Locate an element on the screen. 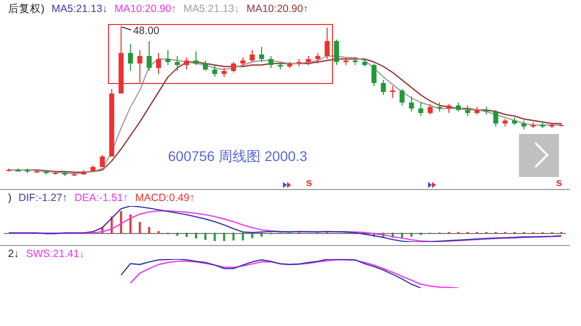 The width and height of the screenshot is (581, 326). series-label: DEA:-1.51↑ is located at coordinates (101, 198).